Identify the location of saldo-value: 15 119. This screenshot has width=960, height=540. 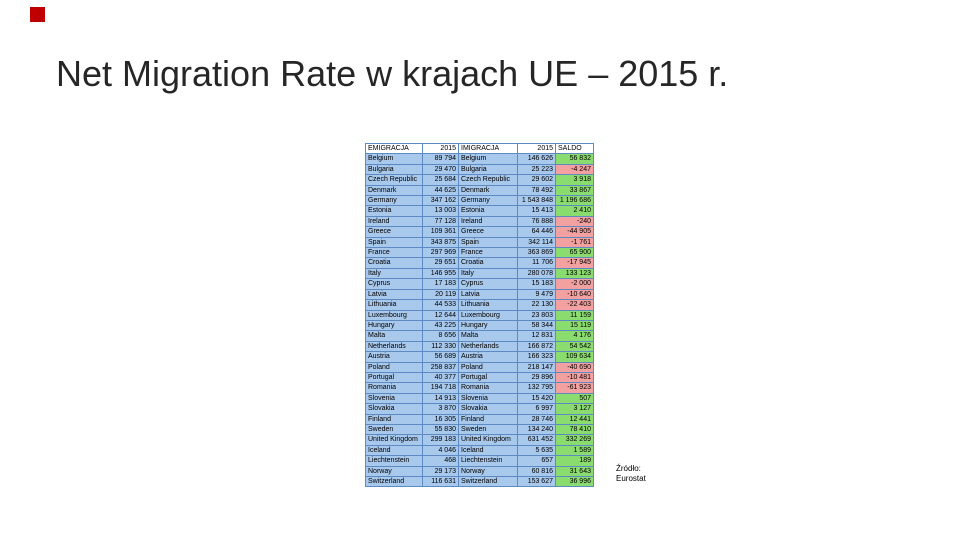
(574, 325).